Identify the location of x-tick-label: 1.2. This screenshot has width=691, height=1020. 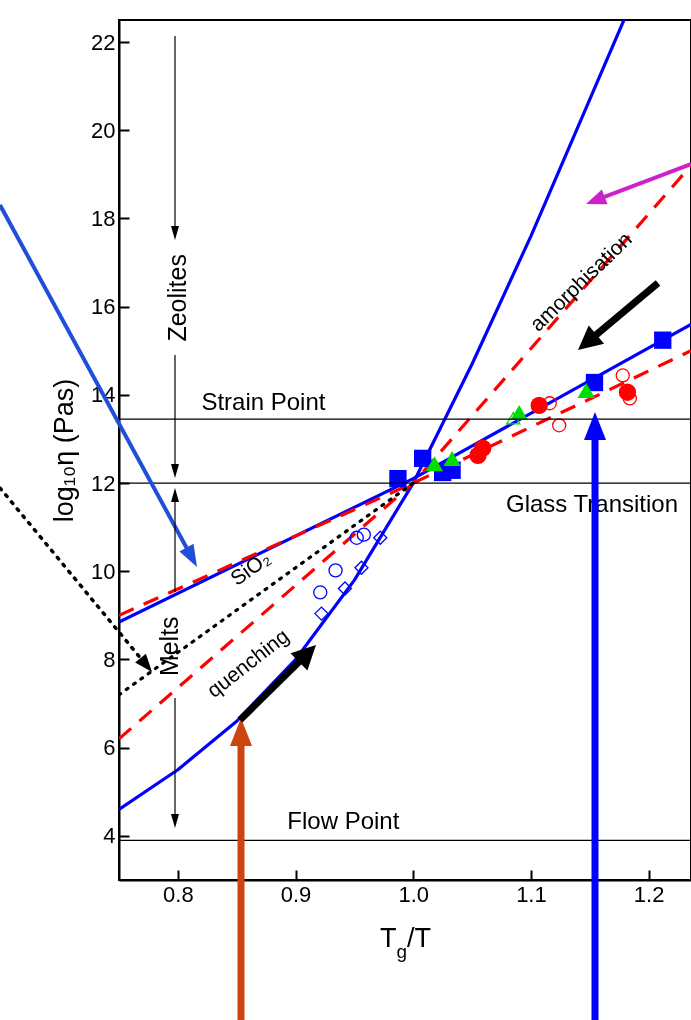
(649, 894).